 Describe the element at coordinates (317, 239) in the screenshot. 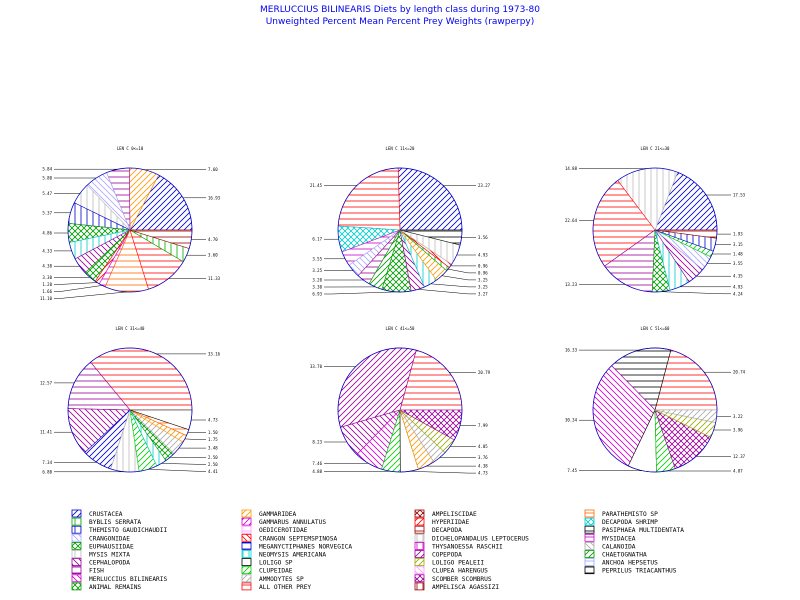

I see `pie-value-label: 6.17` at that location.